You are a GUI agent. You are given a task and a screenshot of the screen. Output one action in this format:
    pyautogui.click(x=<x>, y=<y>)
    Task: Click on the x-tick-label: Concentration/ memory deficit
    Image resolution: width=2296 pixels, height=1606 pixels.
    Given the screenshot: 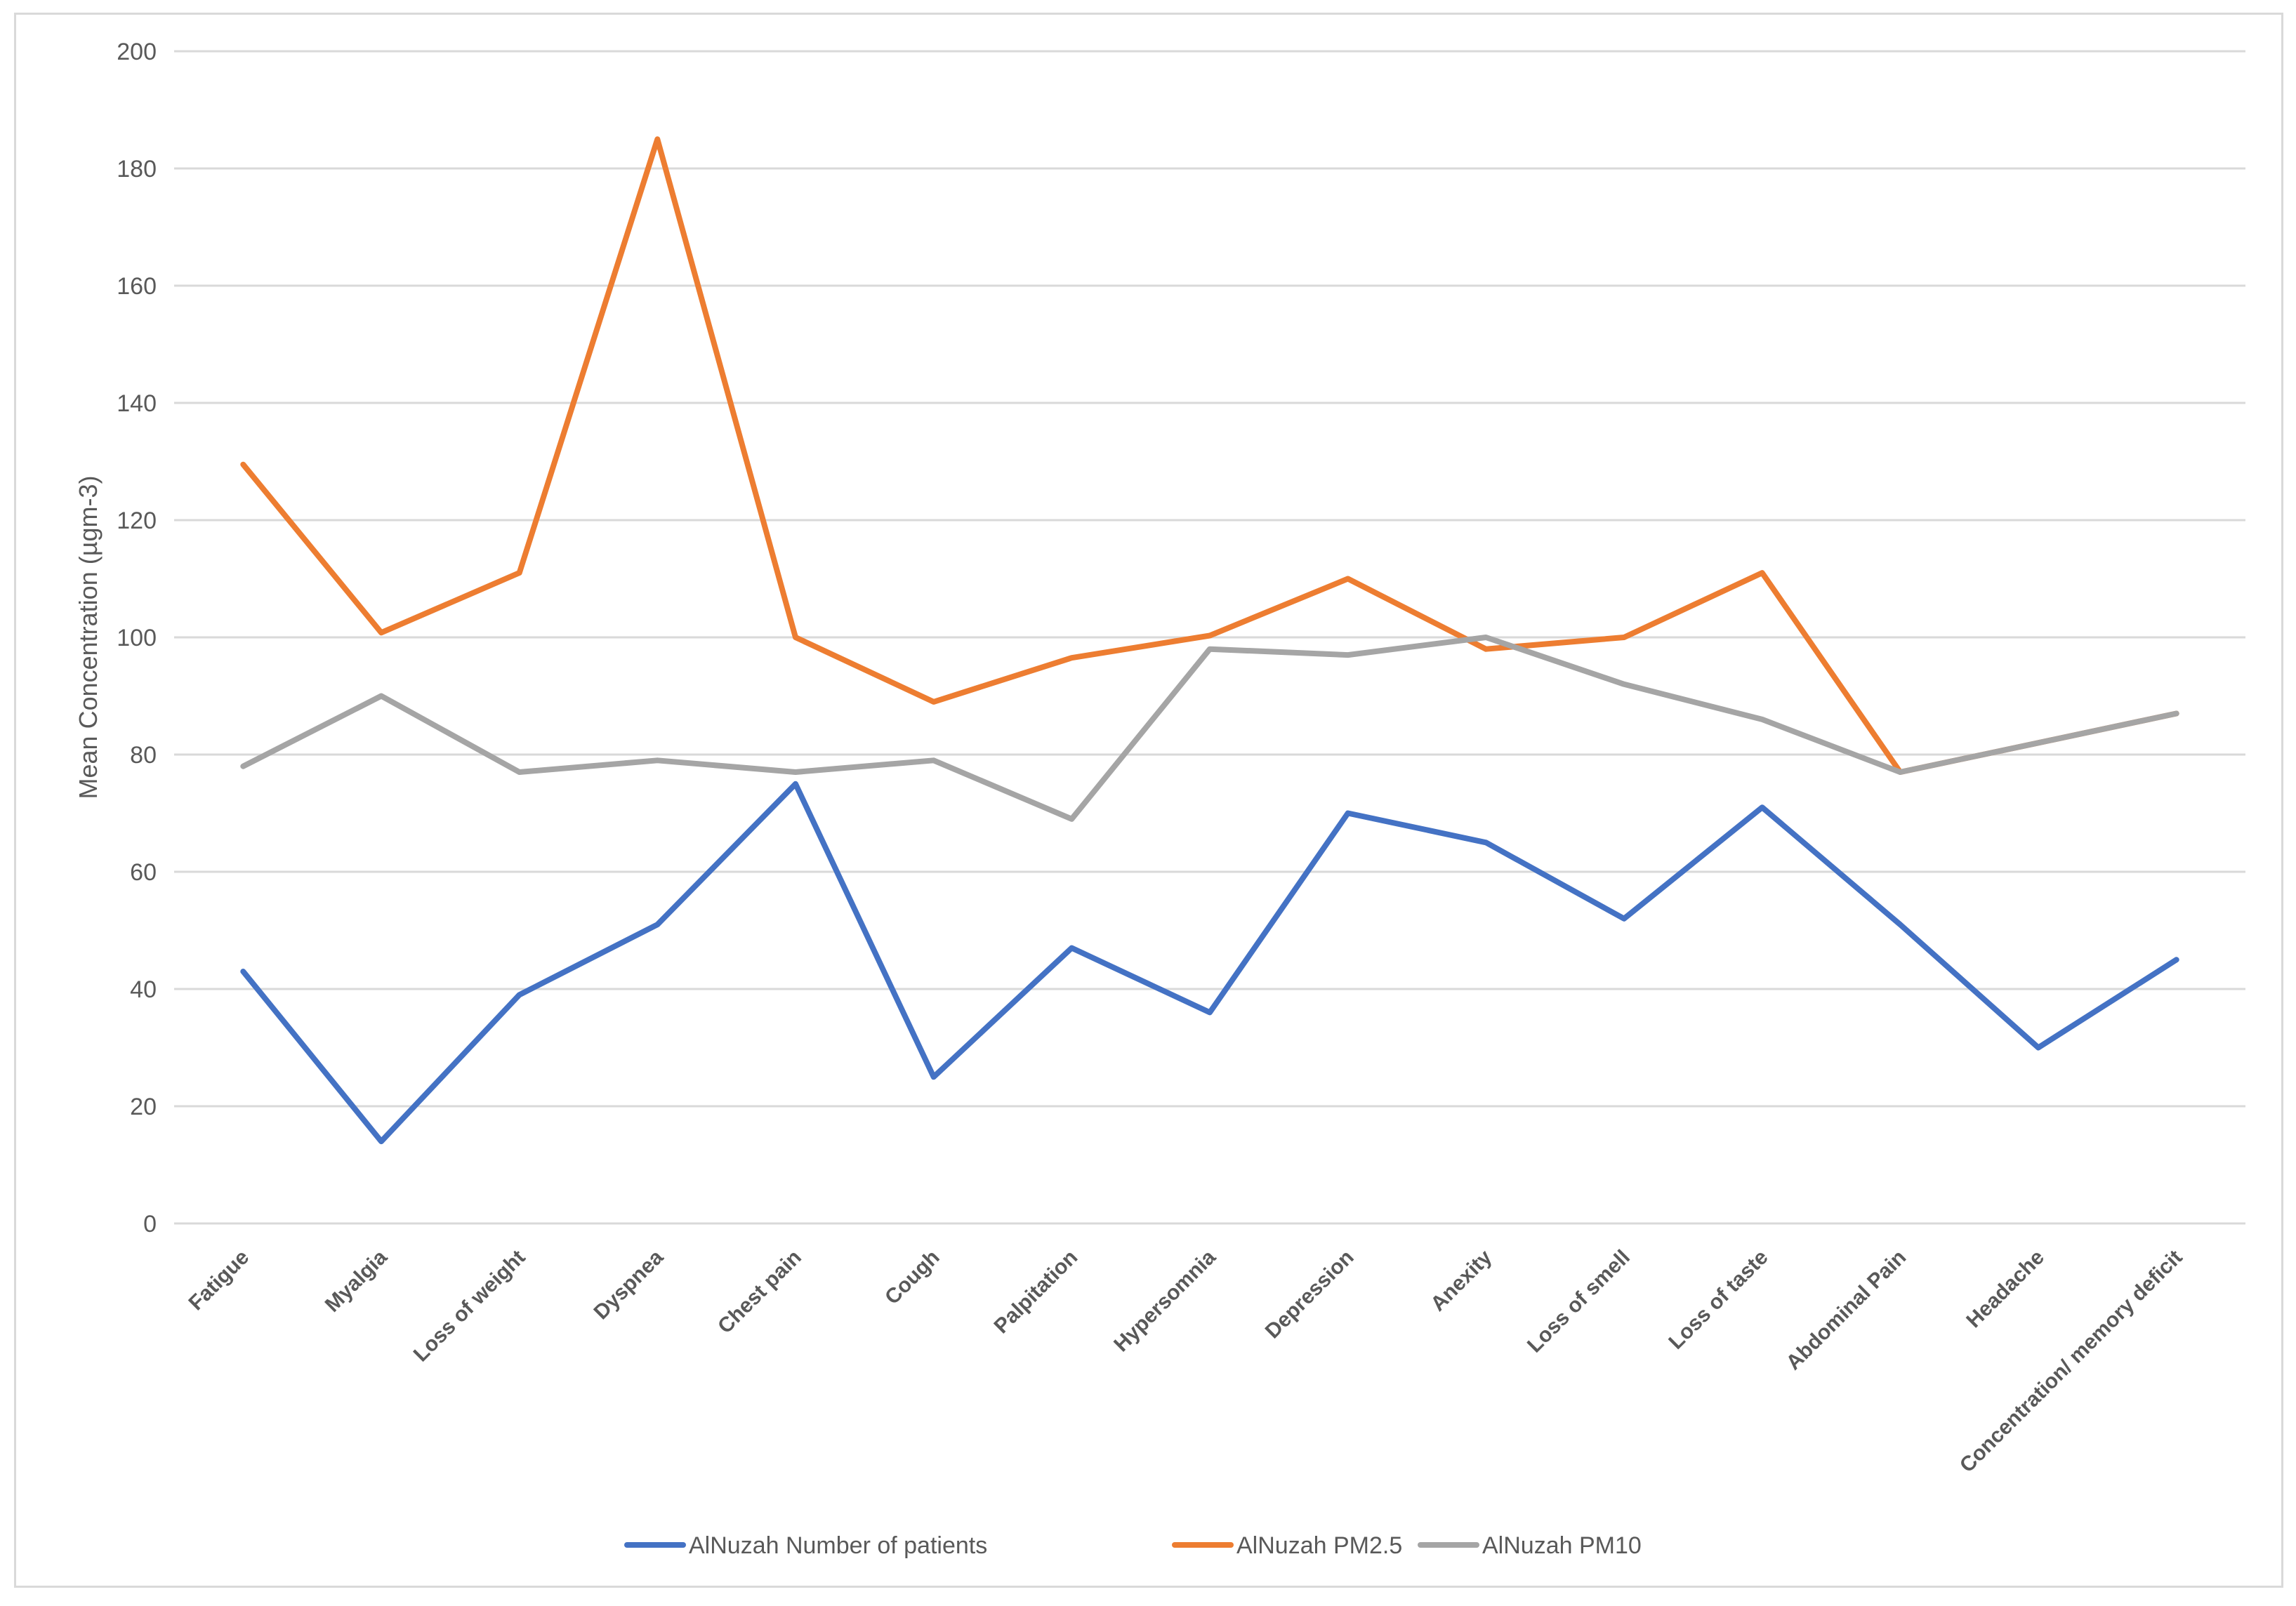 What is the action you would take?
    pyautogui.click(x=2071, y=1362)
    